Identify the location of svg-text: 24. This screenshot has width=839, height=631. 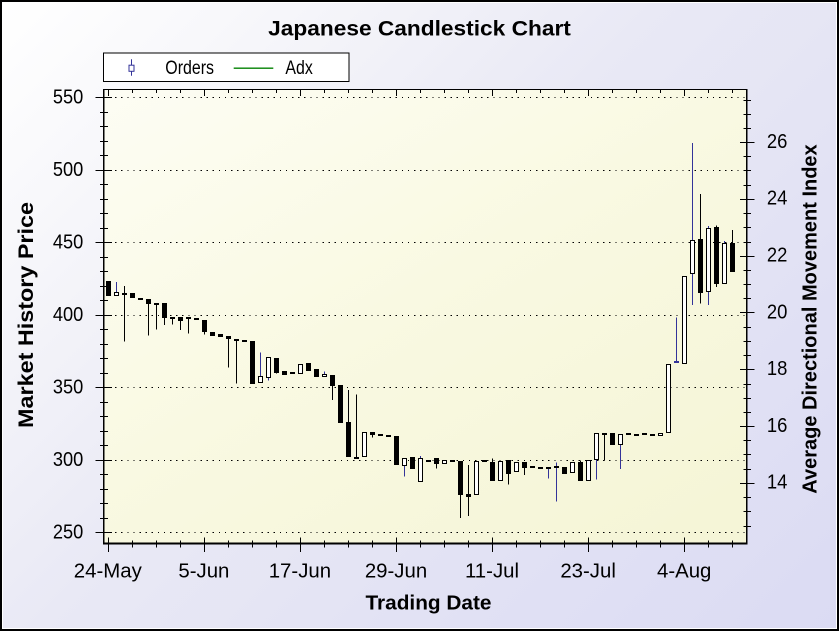
(777, 199).